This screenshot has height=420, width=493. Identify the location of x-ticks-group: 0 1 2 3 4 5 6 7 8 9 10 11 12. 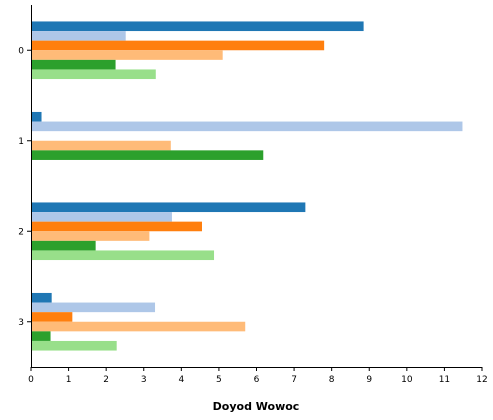
(258, 376).